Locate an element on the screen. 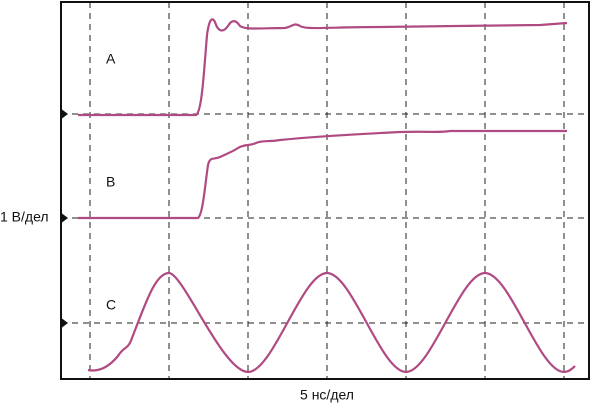  trace-label: C is located at coordinates (111, 305).